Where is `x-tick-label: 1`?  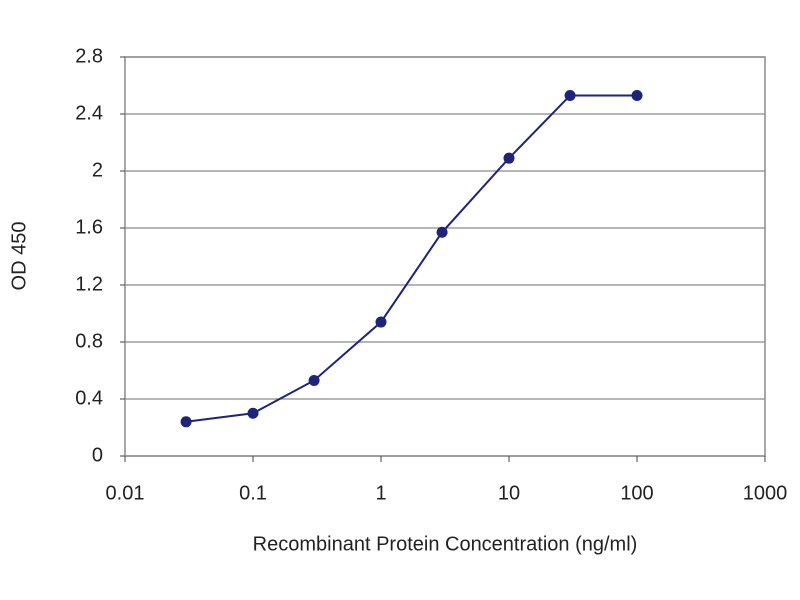 x-tick-label: 1 is located at coordinates (380, 493).